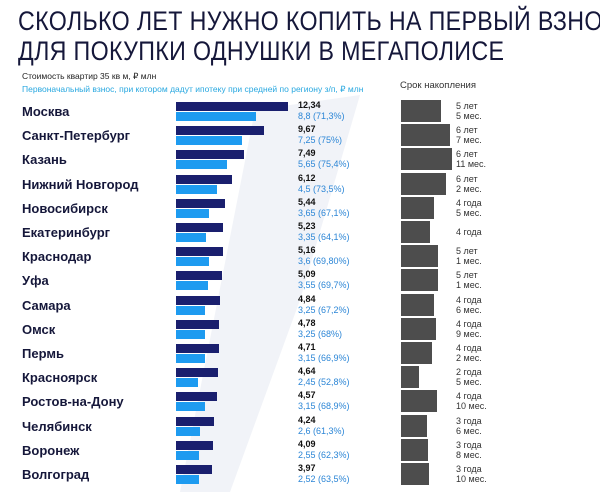 Image resolution: width=600 pixels, height=492 pixels. Describe the element at coordinates (469, 207) in the screenshot. I see `accumulation-period-label: 4 года 5 мес.` at that location.